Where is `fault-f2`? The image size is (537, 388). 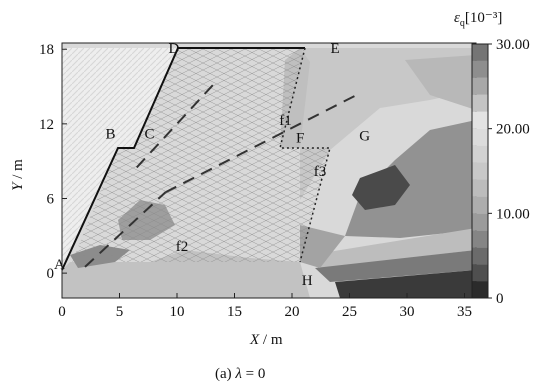
fault-f2 is located at coordinates (125, 229).